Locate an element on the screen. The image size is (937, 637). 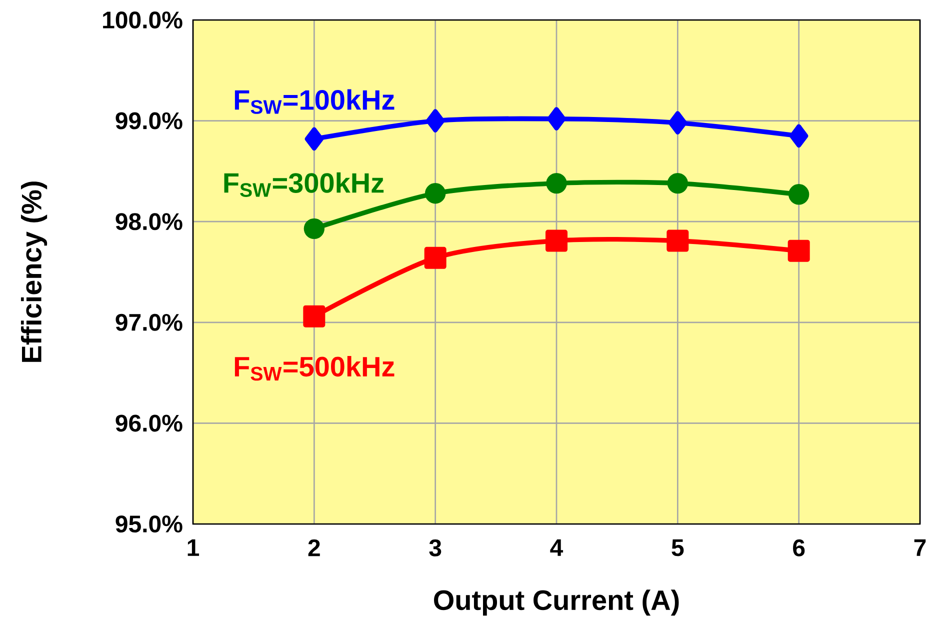
y-tick-label: 97.0% is located at coordinates (149, 322).